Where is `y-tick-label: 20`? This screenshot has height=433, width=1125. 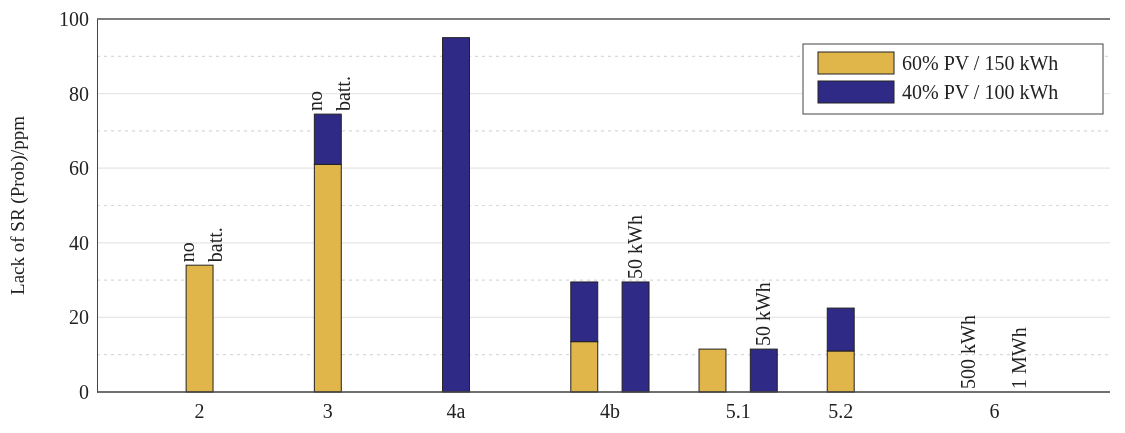
y-tick-label: 20 is located at coordinates (79, 317).